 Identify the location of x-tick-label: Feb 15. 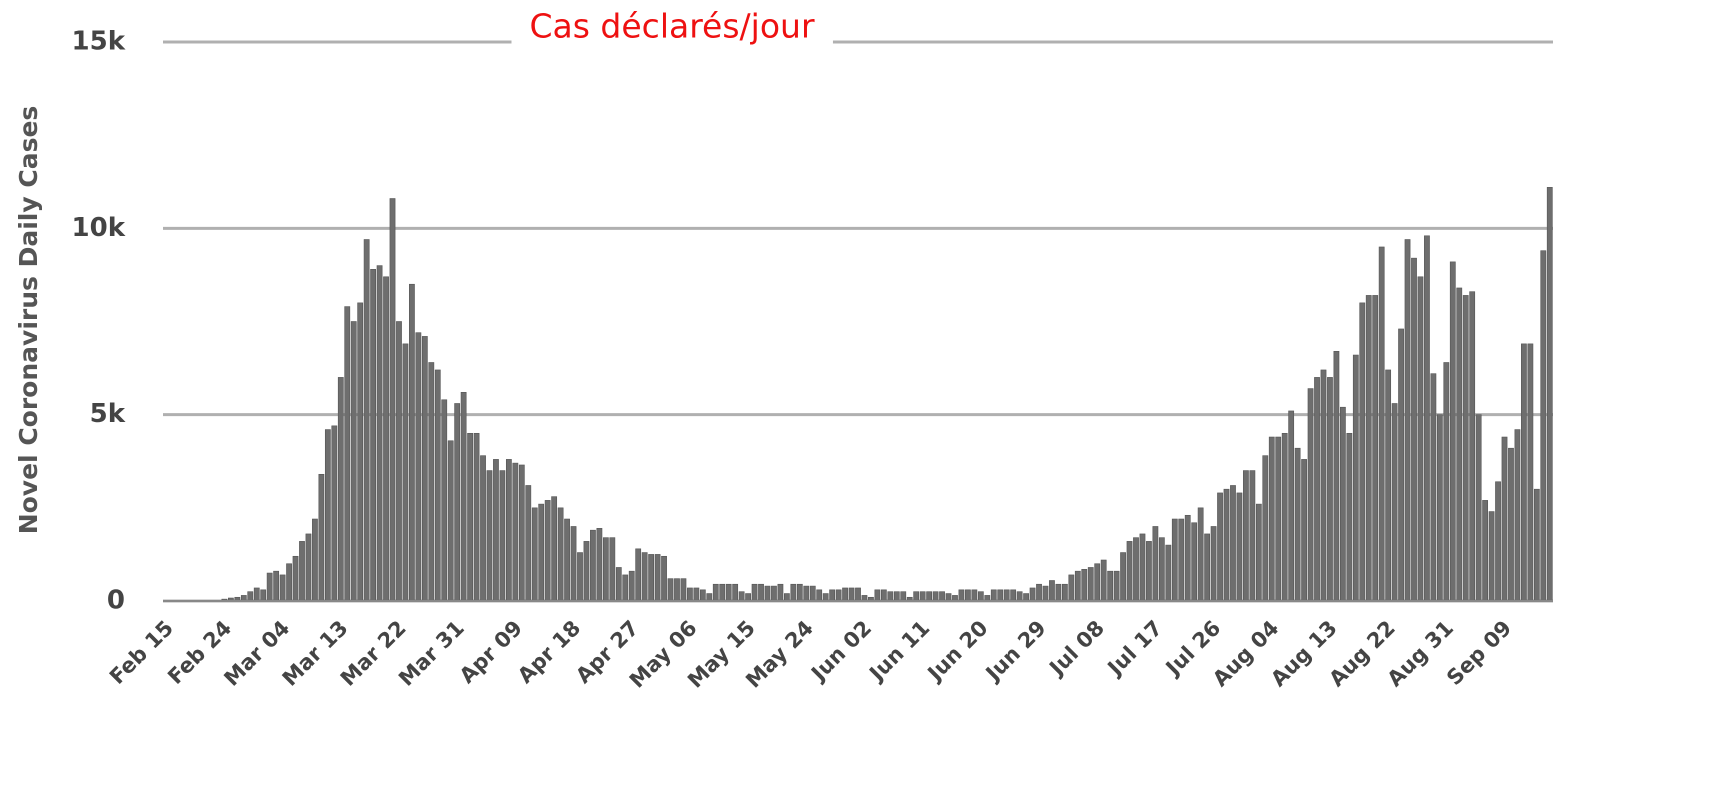
(141, 652).